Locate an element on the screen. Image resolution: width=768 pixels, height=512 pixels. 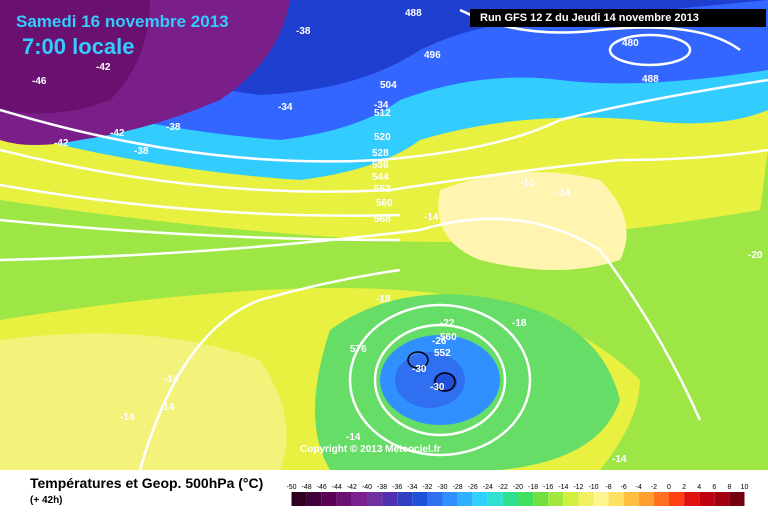
scale-tick-label: -26 is located at coordinates (473, 487).